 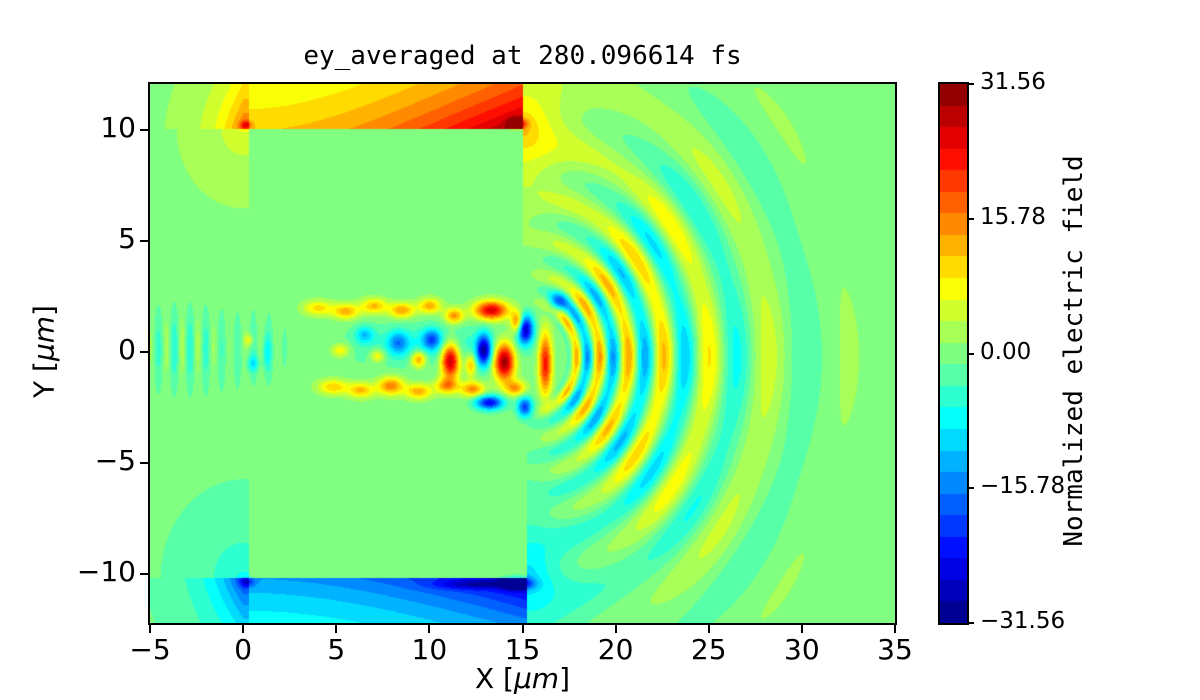 I want to click on y-axis-label: Y [μm], so click(x=44, y=352).